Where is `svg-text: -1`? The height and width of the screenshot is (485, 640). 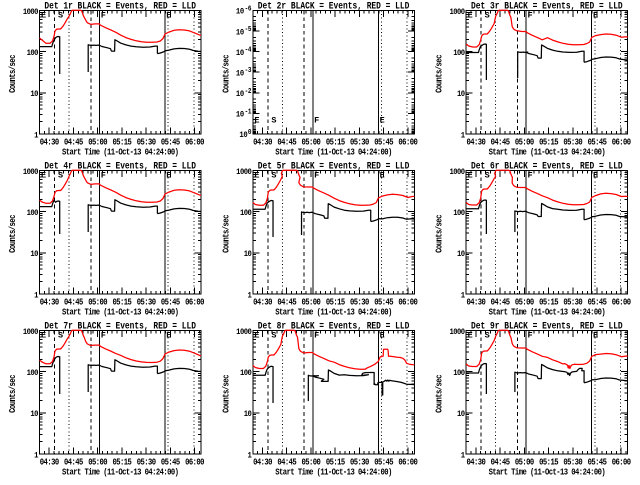 svg-text: -1 is located at coordinates (248, 111).